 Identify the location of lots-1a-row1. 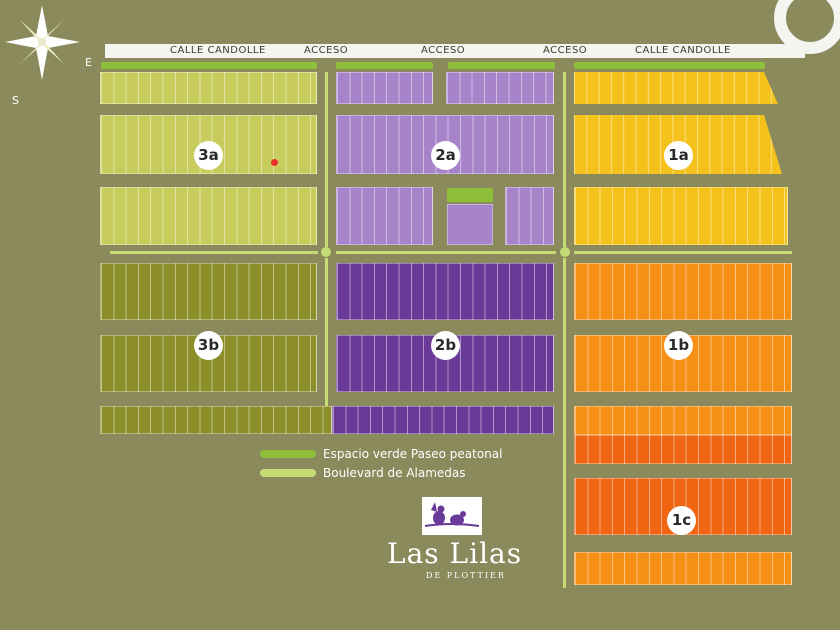
(677, 88).